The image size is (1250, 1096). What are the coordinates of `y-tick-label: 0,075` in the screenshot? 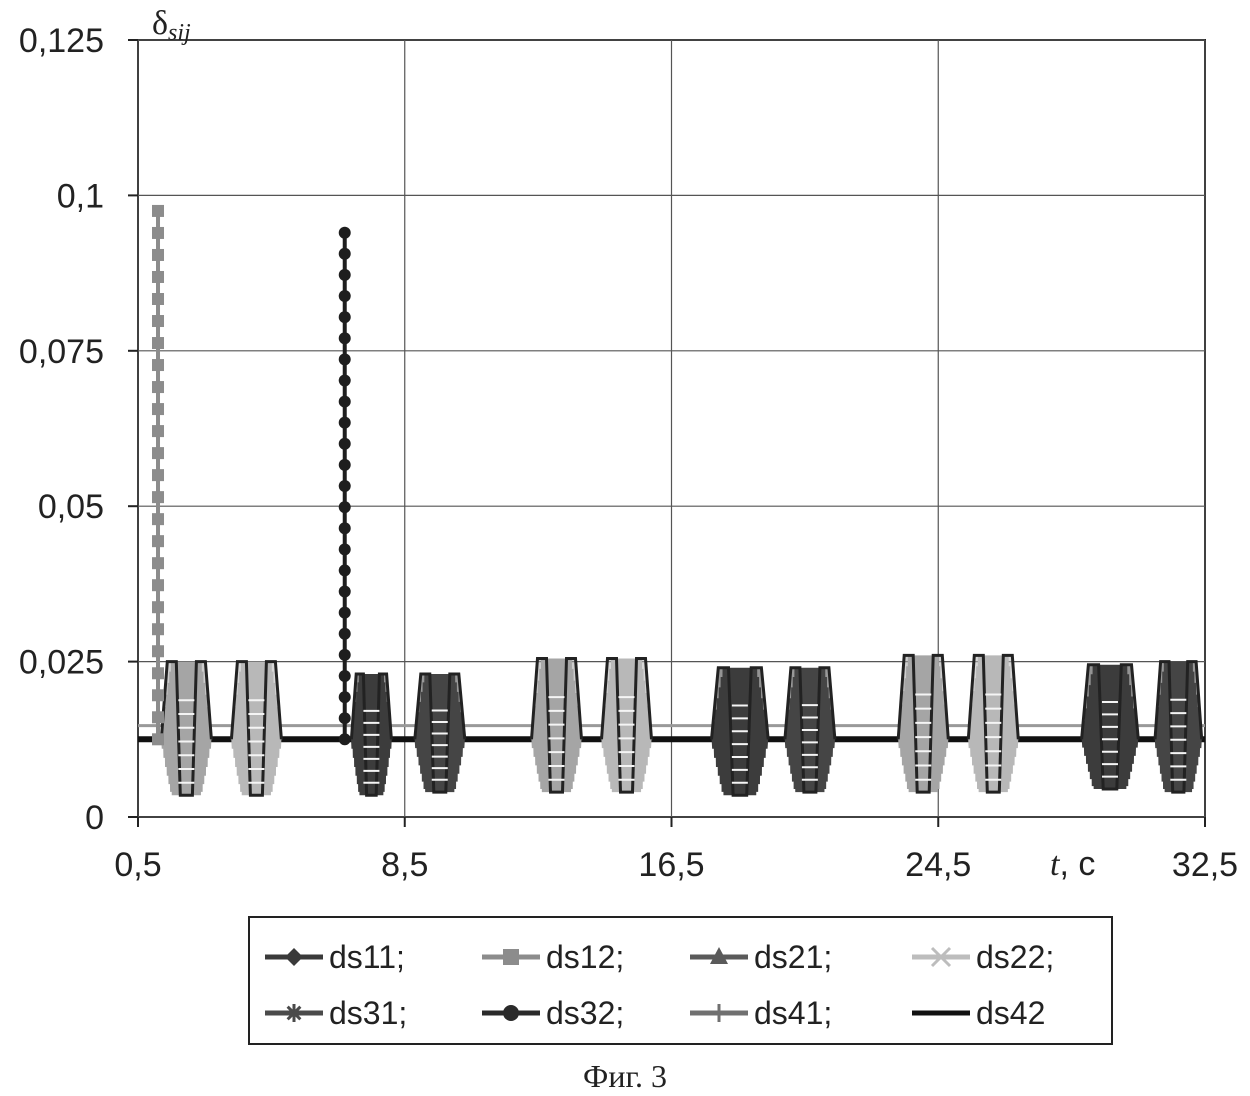 It's located at (61, 352).